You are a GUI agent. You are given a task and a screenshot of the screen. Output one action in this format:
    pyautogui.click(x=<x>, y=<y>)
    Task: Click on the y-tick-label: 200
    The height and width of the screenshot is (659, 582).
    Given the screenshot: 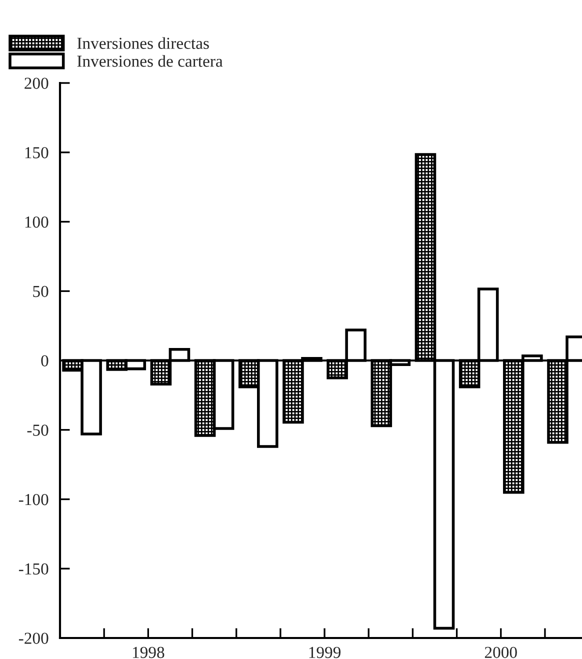 What is the action you would take?
    pyautogui.click(x=36, y=83)
    